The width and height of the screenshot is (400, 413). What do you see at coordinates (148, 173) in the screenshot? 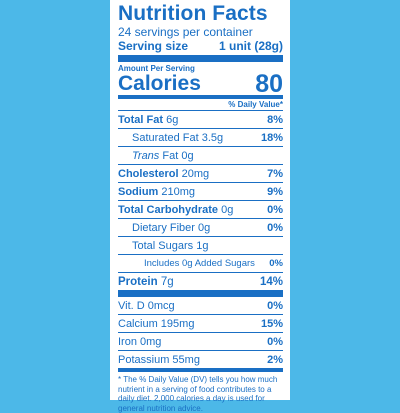
I see `nutrient-label: Cholesterol` at bounding box center [148, 173].